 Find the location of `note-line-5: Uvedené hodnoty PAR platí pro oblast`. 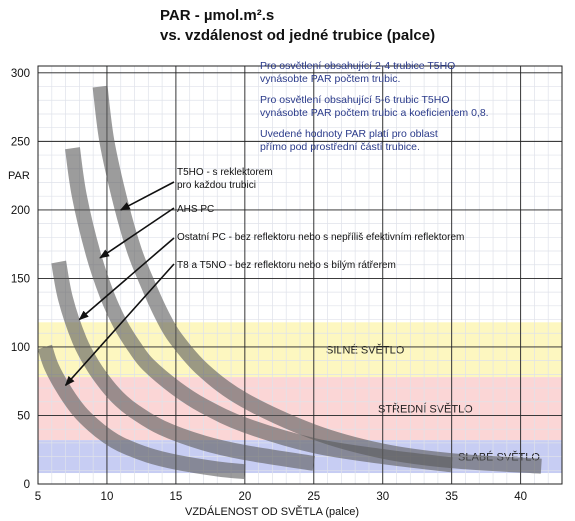

note-line-5: Uvedené hodnoty PAR platí pro oblast is located at coordinates (349, 134).